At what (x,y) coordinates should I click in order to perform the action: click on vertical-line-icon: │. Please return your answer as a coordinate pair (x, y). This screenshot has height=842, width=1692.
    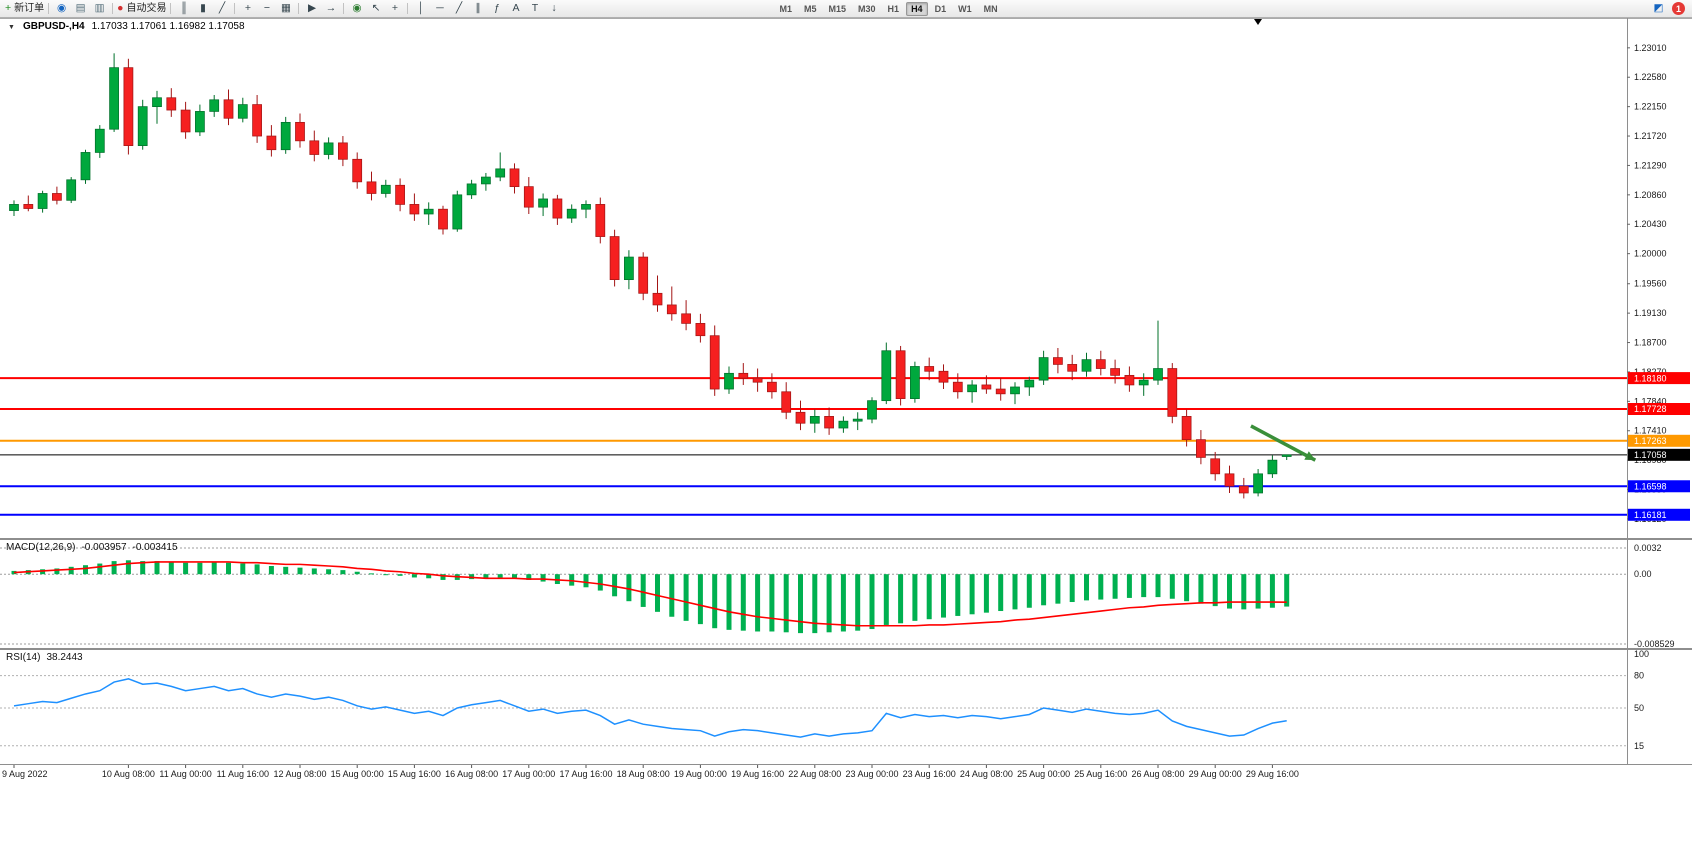
    Looking at the image, I should click on (421, 8).